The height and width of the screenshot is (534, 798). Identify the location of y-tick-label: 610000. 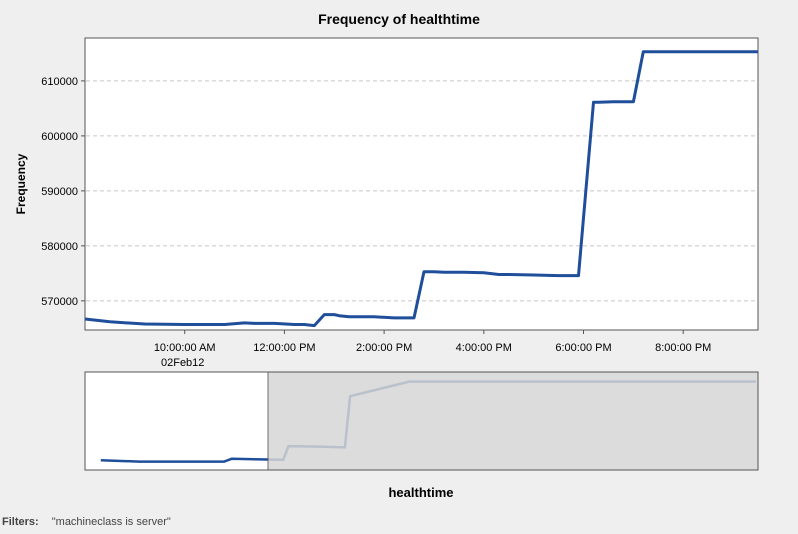
(59, 82).